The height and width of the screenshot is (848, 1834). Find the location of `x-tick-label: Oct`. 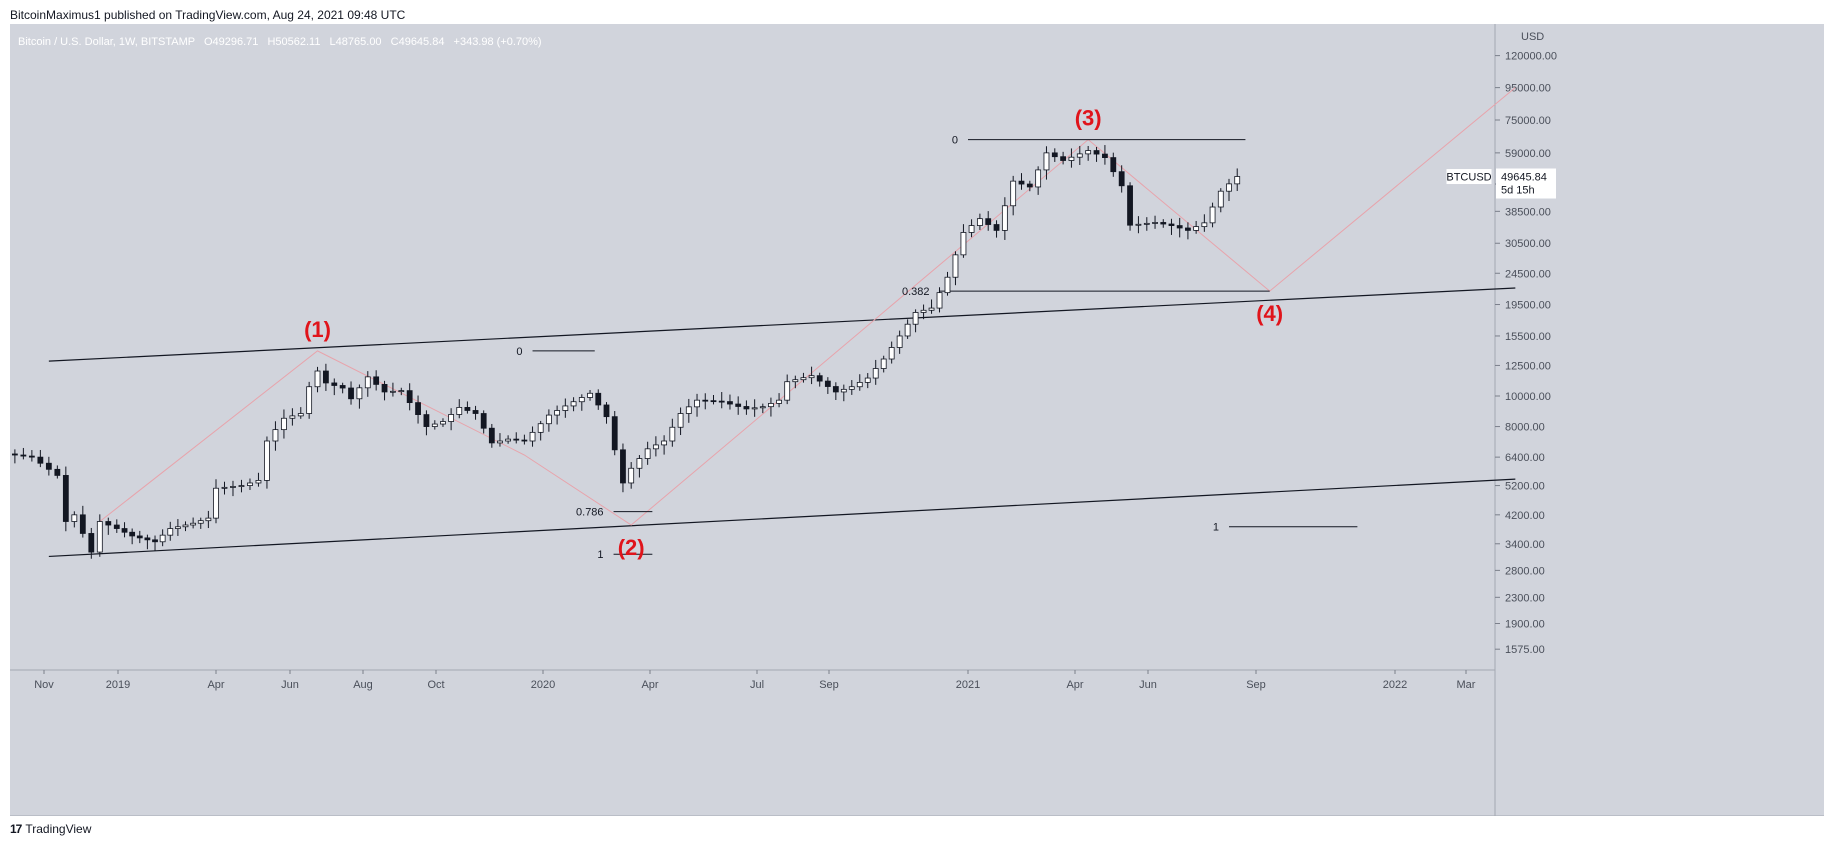

x-tick-label: Oct is located at coordinates (435, 685).